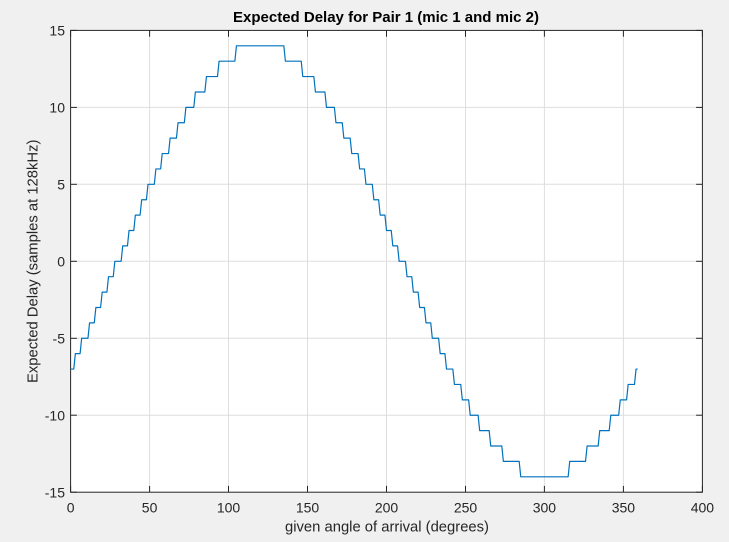 The width and height of the screenshot is (729, 542). What do you see at coordinates (387, 508) in the screenshot?
I see `svg-text: 200` at bounding box center [387, 508].